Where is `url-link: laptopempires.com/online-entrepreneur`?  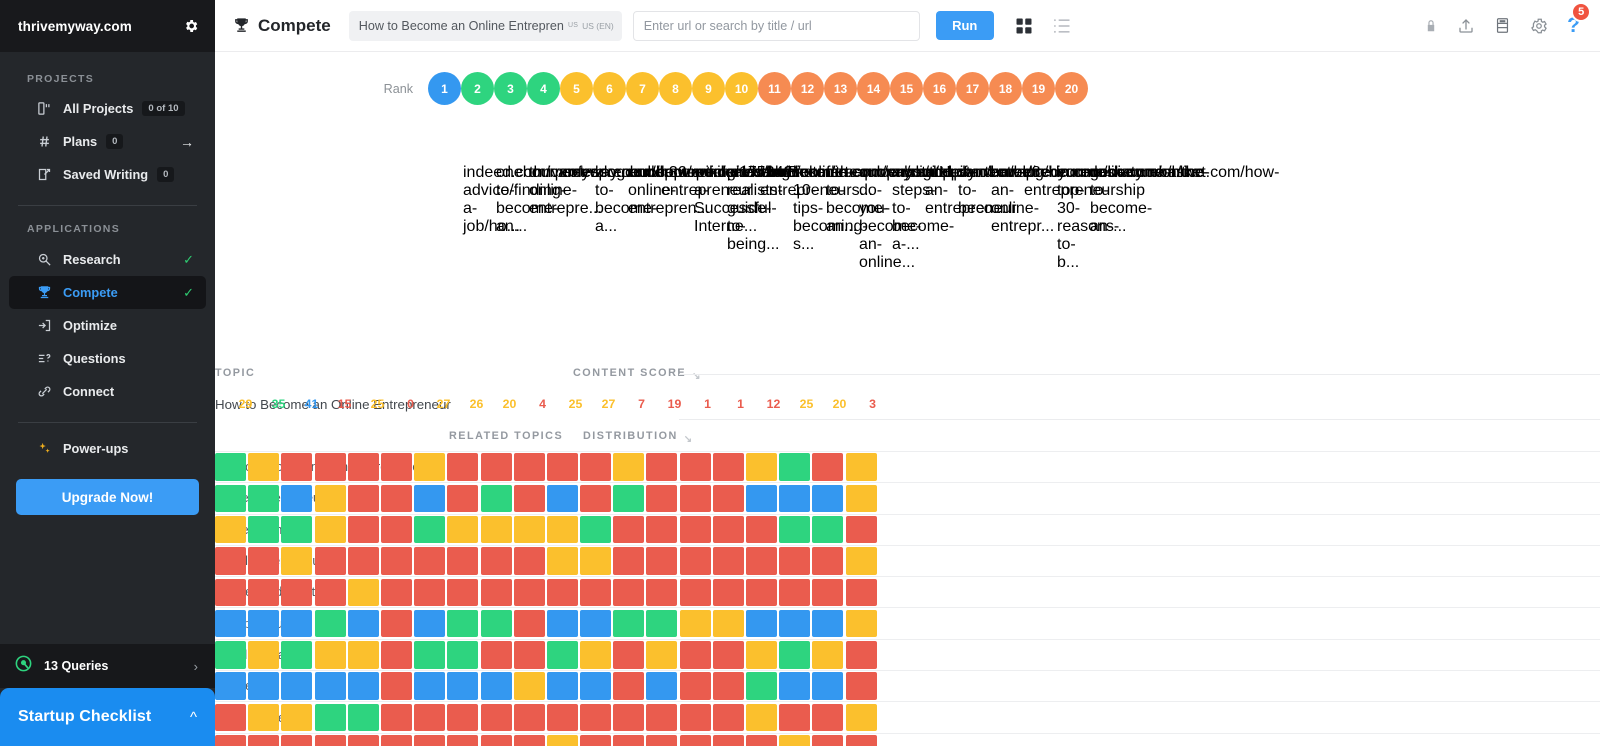
url-link: laptopempires.com/online-entrepreneur is located at coordinates (755, 181).